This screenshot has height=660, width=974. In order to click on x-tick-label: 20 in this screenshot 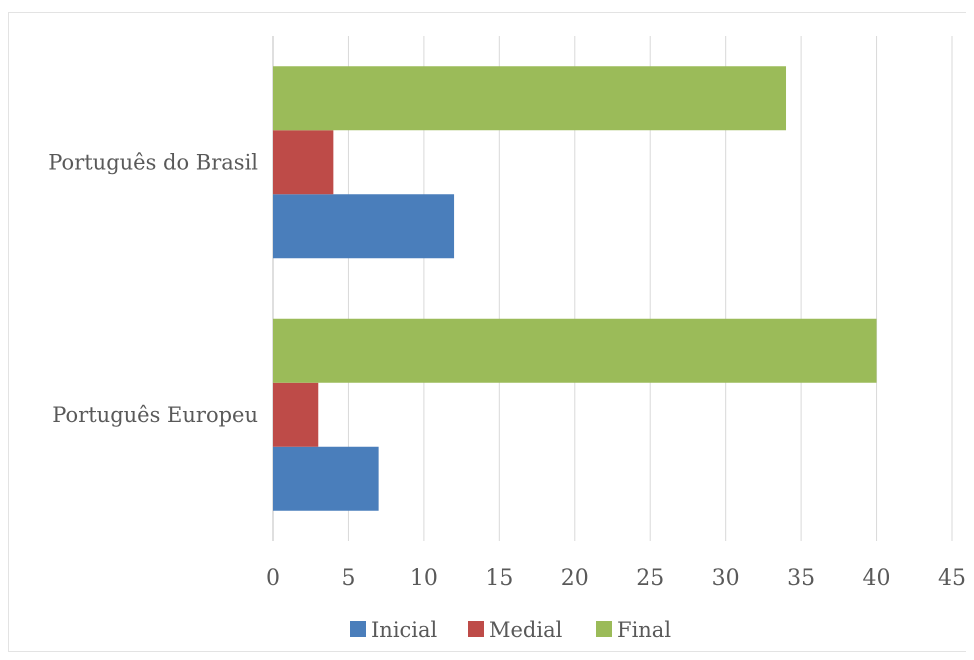, I will do `click(575, 578)`.